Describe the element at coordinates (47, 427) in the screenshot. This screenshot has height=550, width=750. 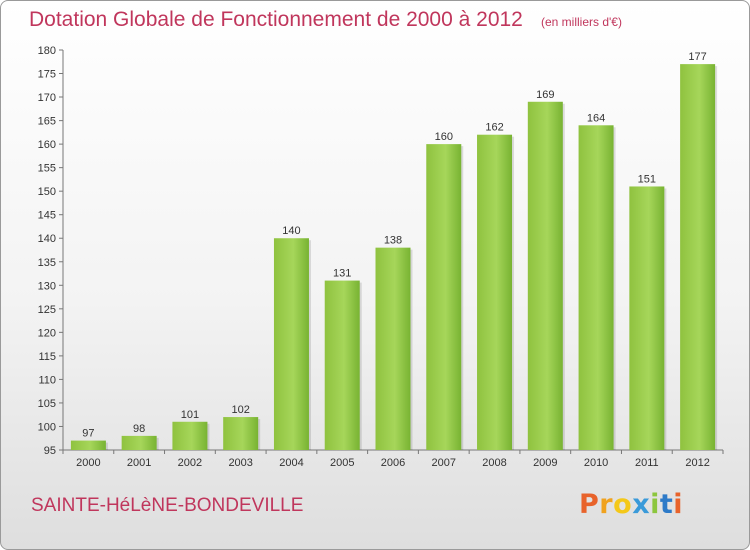
I see `y-tick-label: 100` at that location.